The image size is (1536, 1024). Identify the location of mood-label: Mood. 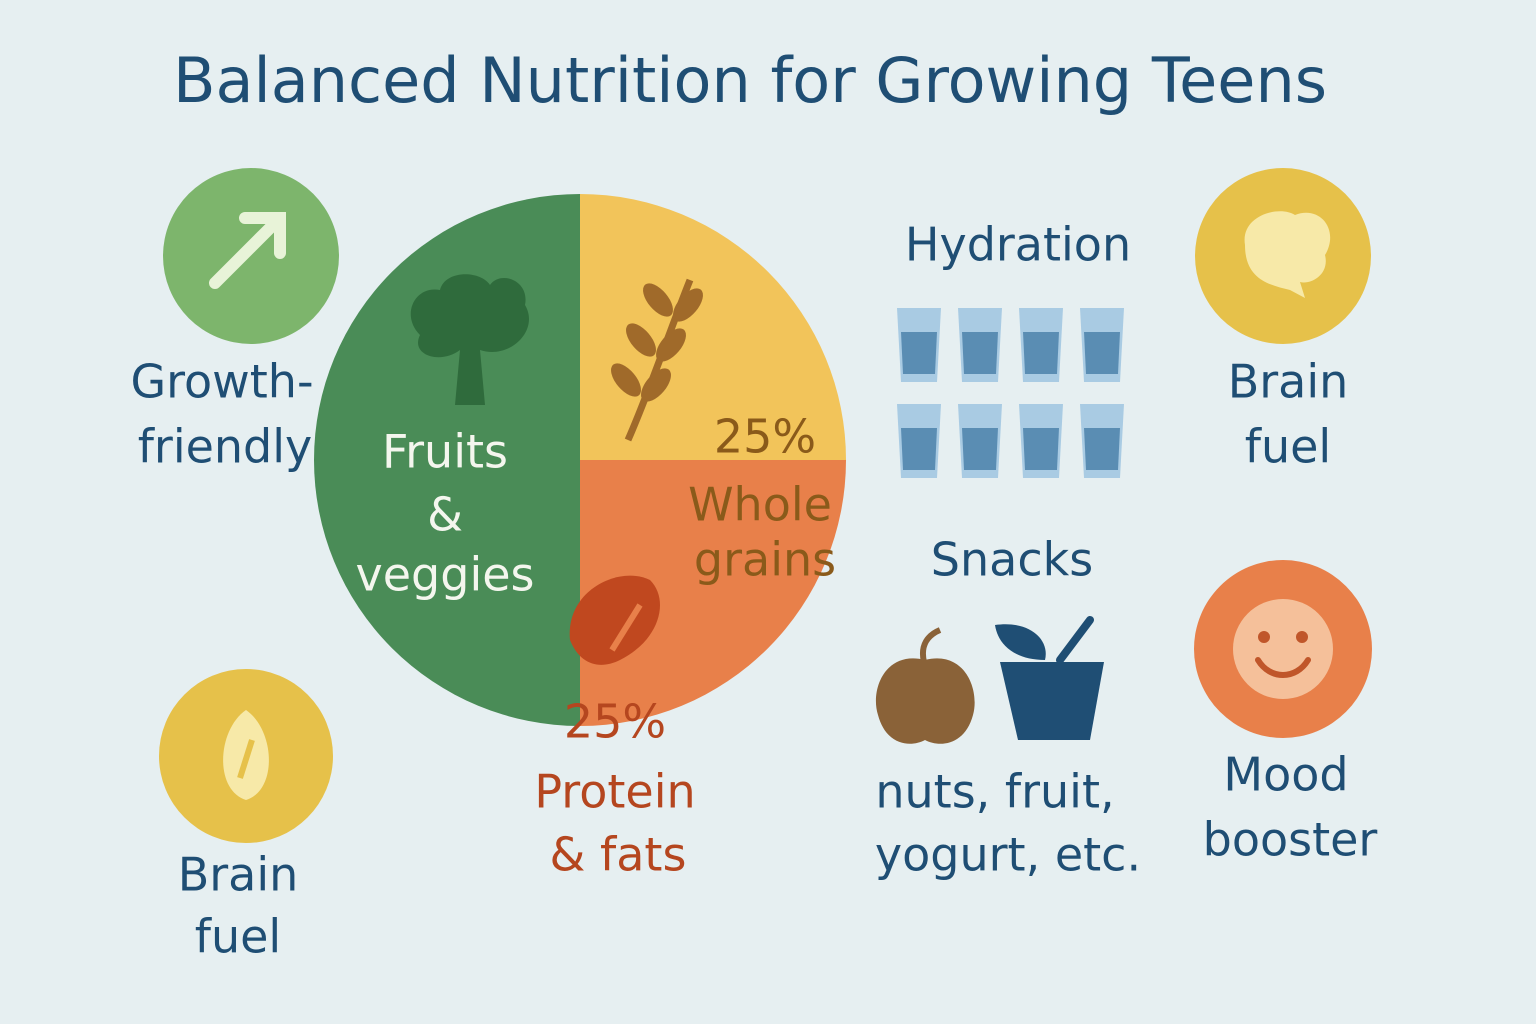
(1285, 775).